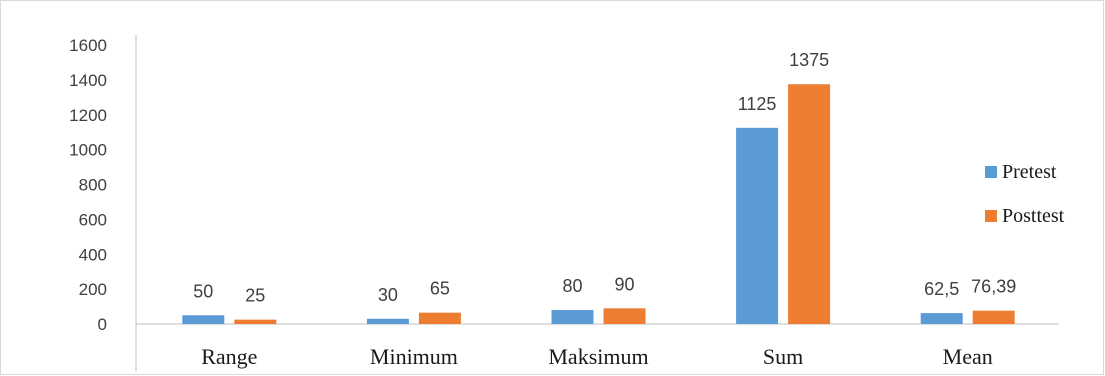 Image resolution: width=1105 pixels, height=376 pixels. What do you see at coordinates (88, 115) in the screenshot?
I see `y-tick-label-1200: 1200` at bounding box center [88, 115].